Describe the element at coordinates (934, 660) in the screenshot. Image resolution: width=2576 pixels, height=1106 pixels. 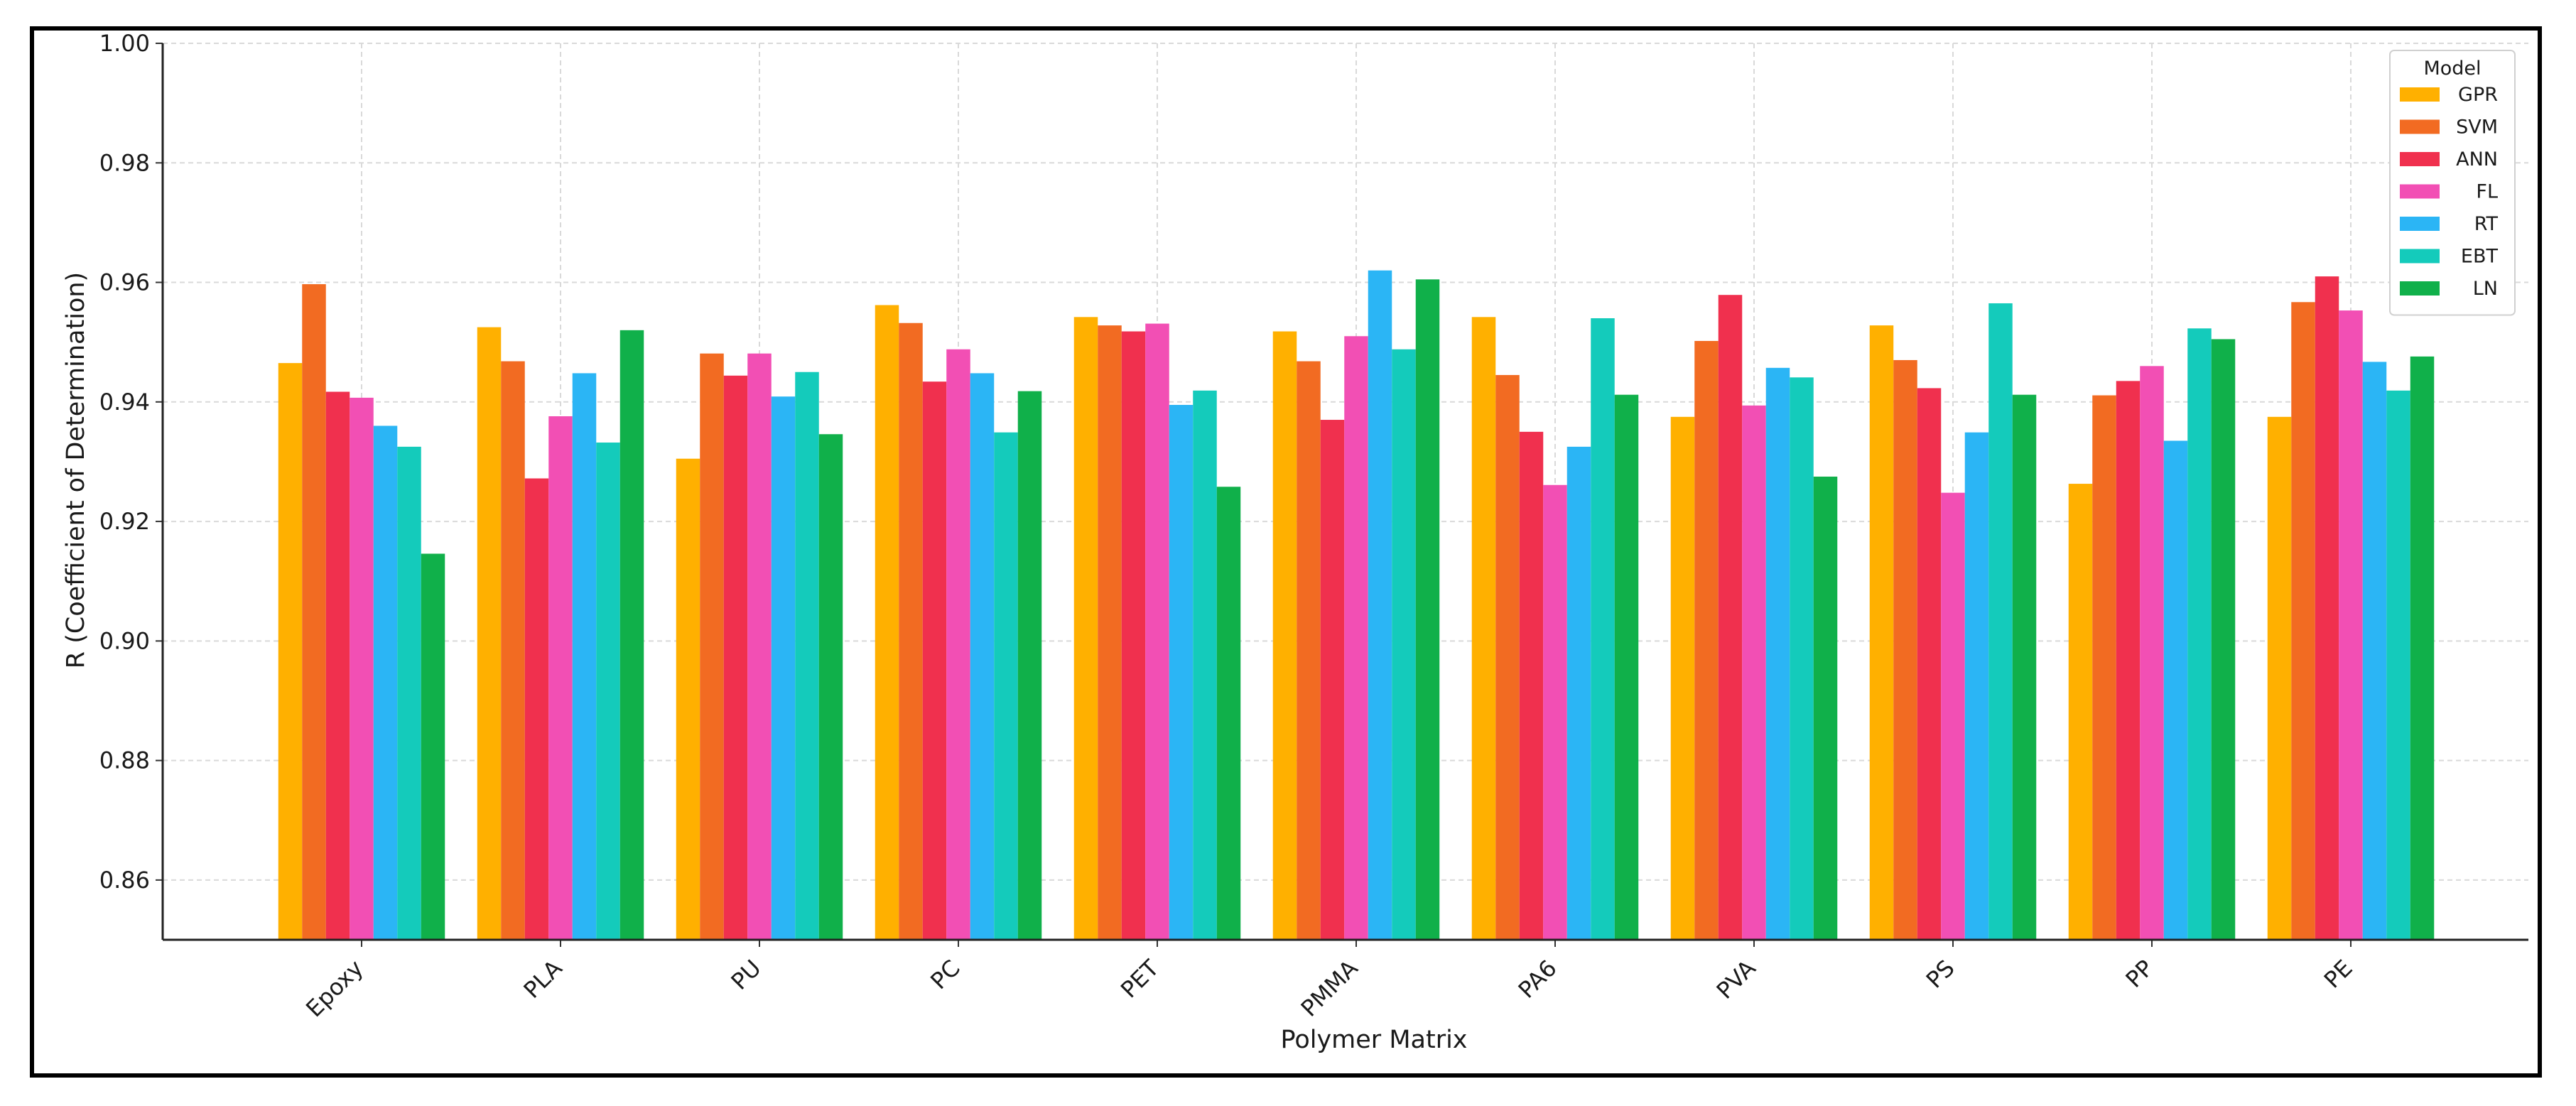
I see `bar-pc-ann` at that location.